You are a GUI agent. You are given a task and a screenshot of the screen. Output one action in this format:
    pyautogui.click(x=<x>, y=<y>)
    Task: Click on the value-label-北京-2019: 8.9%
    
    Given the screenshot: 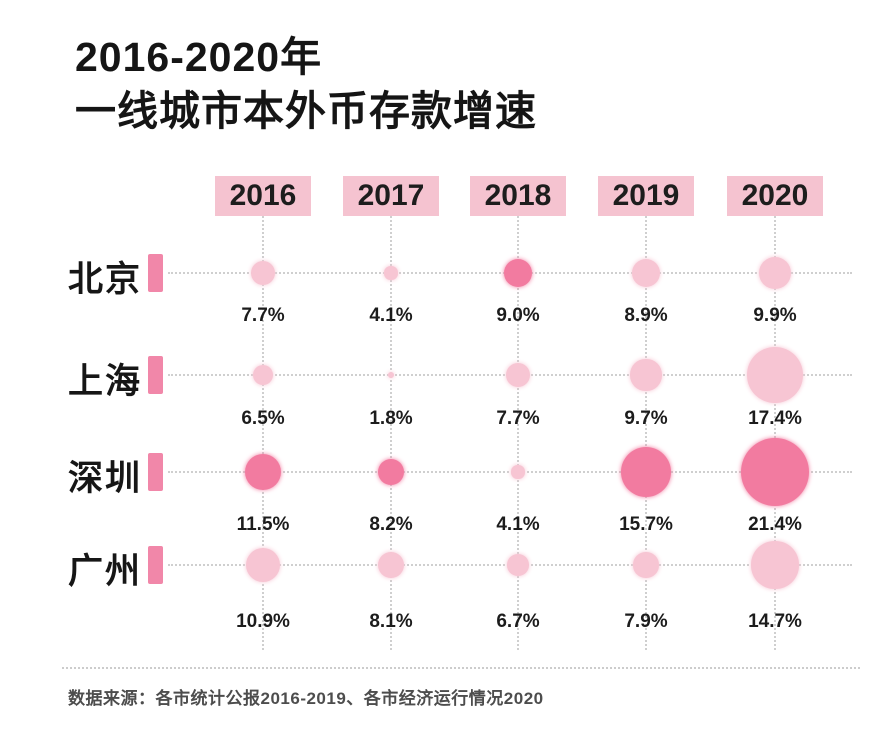 What is the action you would take?
    pyautogui.click(x=646, y=315)
    